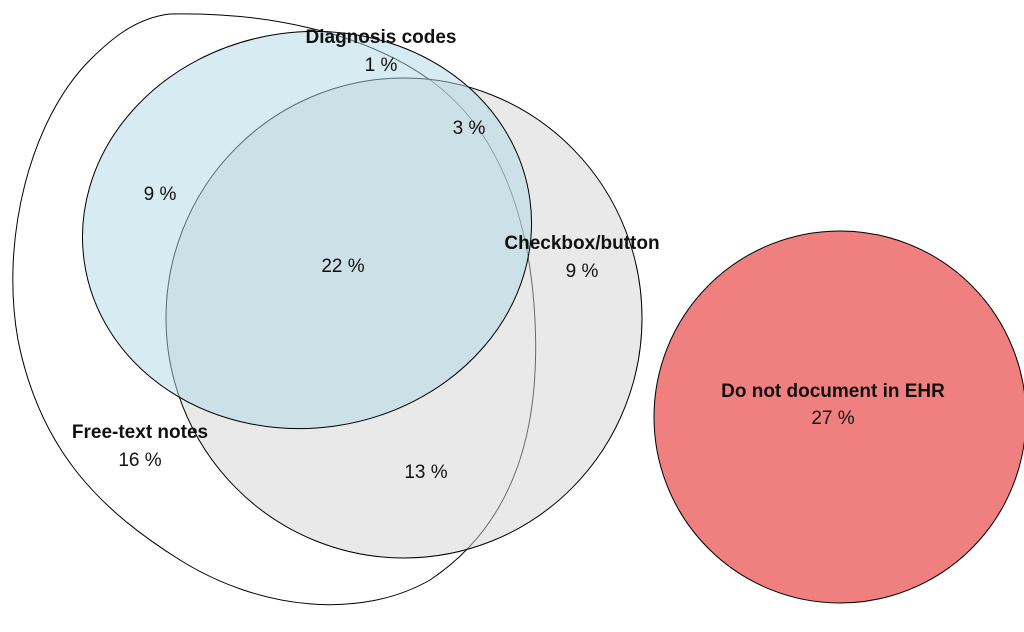  What do you see at coordinates (469, 128) in the screenshot?
I see `pct-diagnosis-checkbox: 3 %` at bounding box center [469, 128].